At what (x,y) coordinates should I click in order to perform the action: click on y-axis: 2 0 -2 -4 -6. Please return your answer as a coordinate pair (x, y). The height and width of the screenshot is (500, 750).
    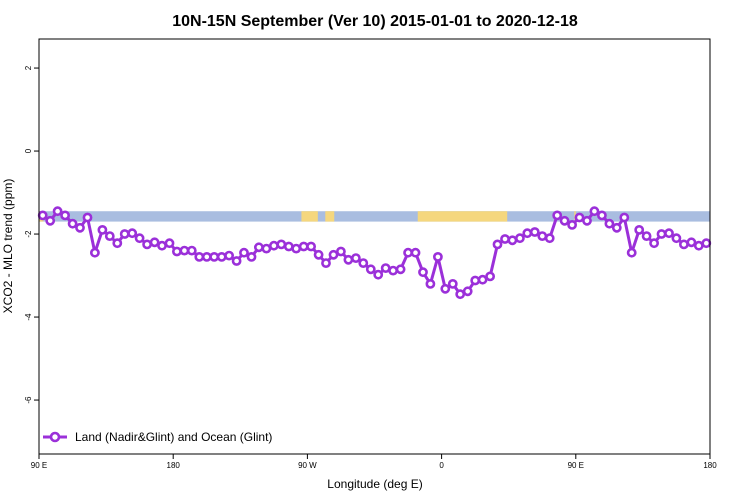
    Looking at the image, I should click on (31, 234).